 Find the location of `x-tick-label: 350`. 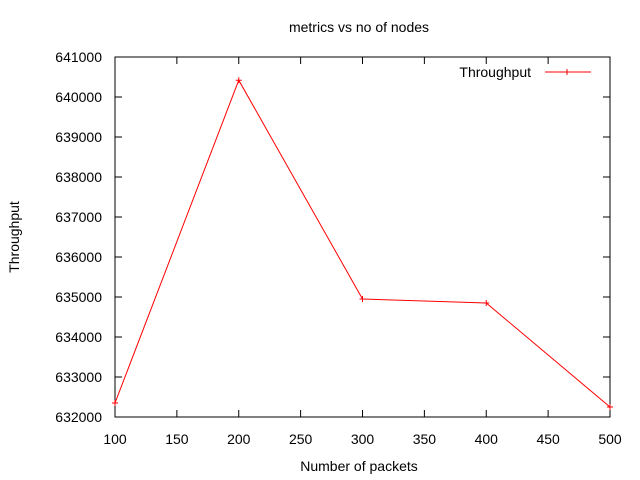

x-tick-label: 350 is located at coordinates (425, 439).